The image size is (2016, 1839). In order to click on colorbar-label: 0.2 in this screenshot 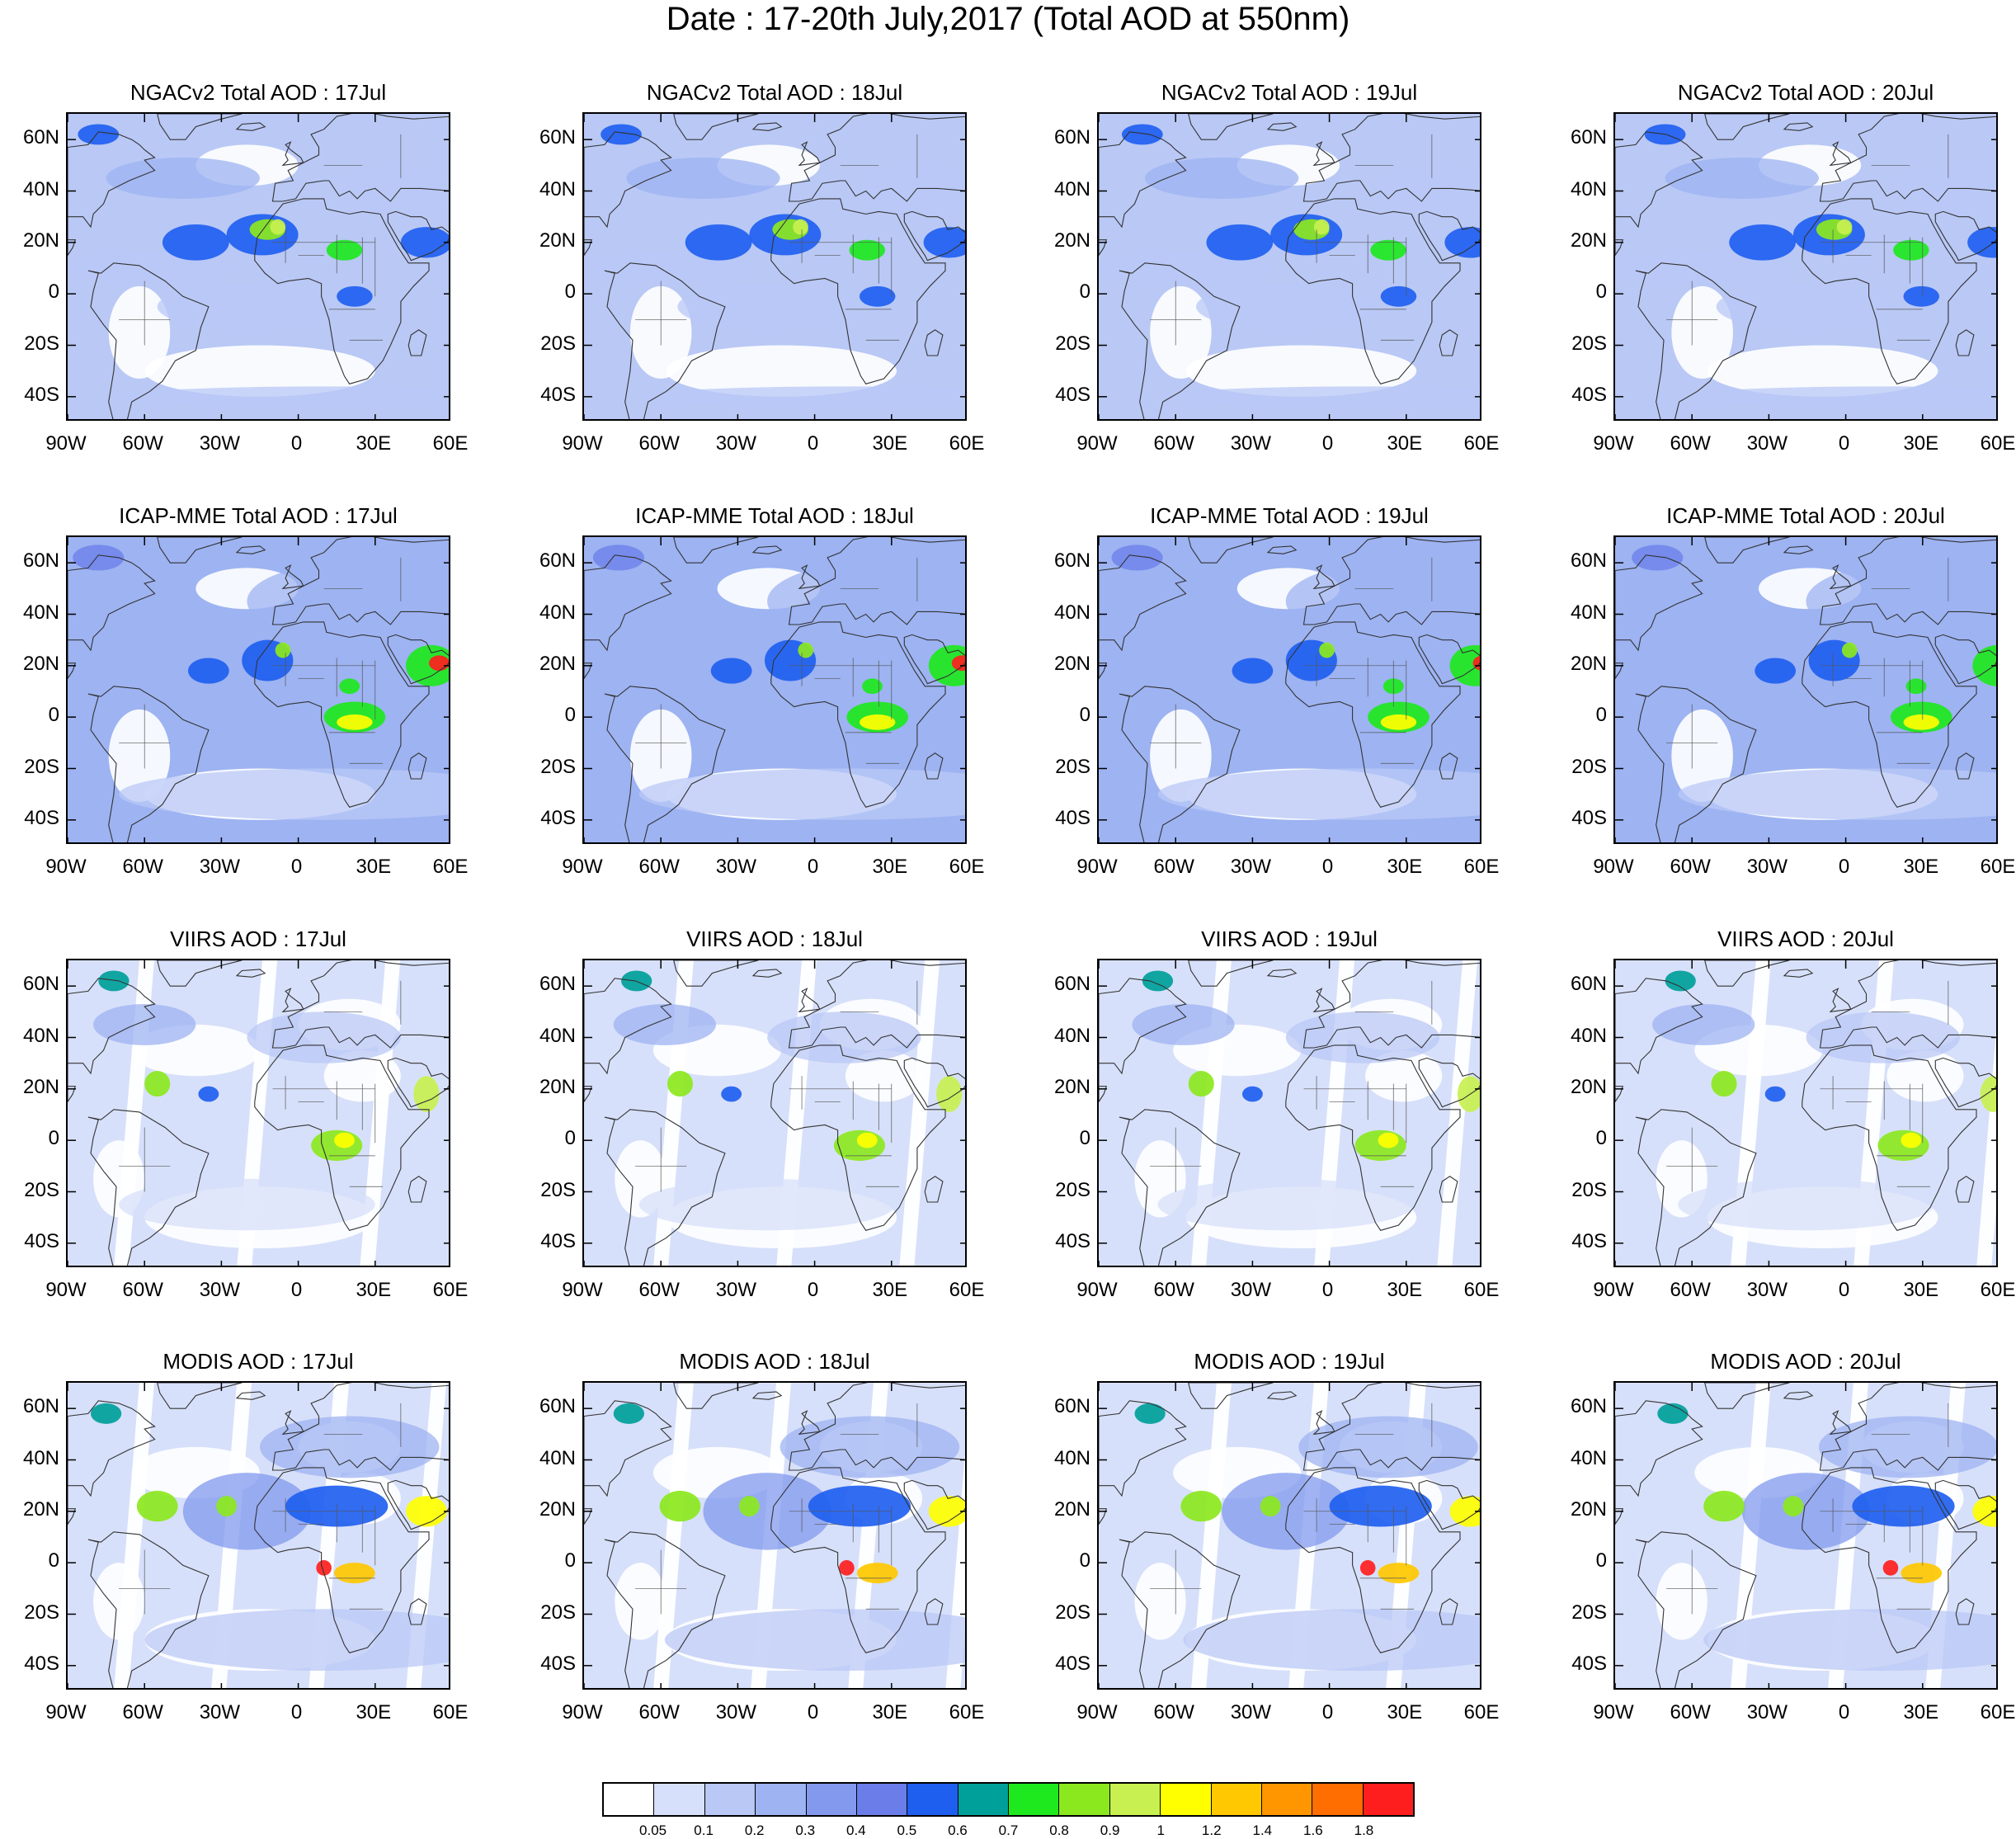, I will do `click(754, 1830)`.